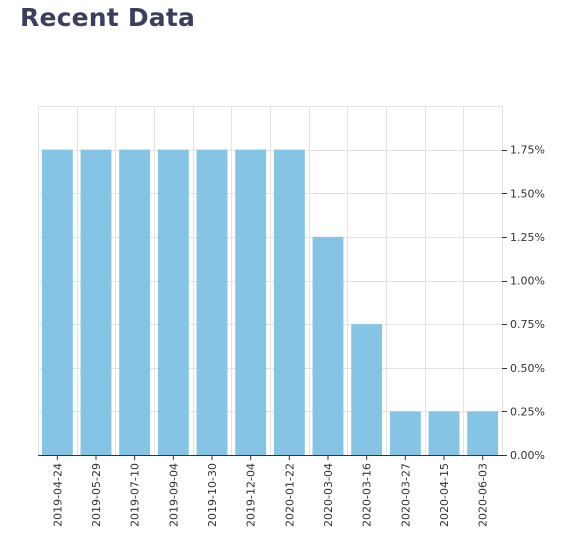  Describe the element at coordinates (212, 495) in the screenshot. I see `x-tick-label: 2019-10-30` at that location.